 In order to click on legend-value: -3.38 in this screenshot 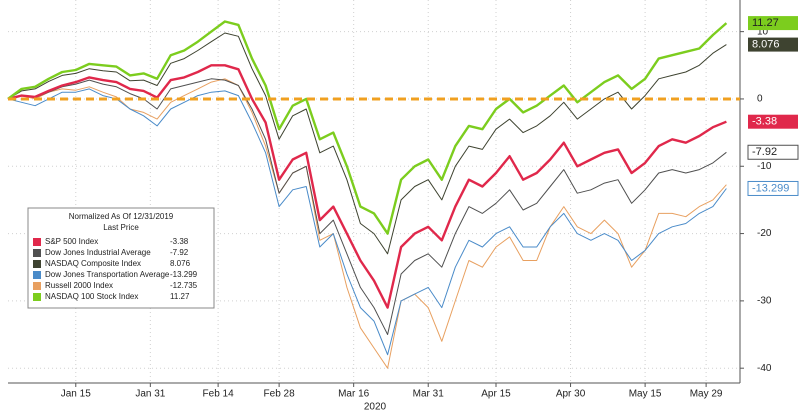, I will do `click(179, 241)`.